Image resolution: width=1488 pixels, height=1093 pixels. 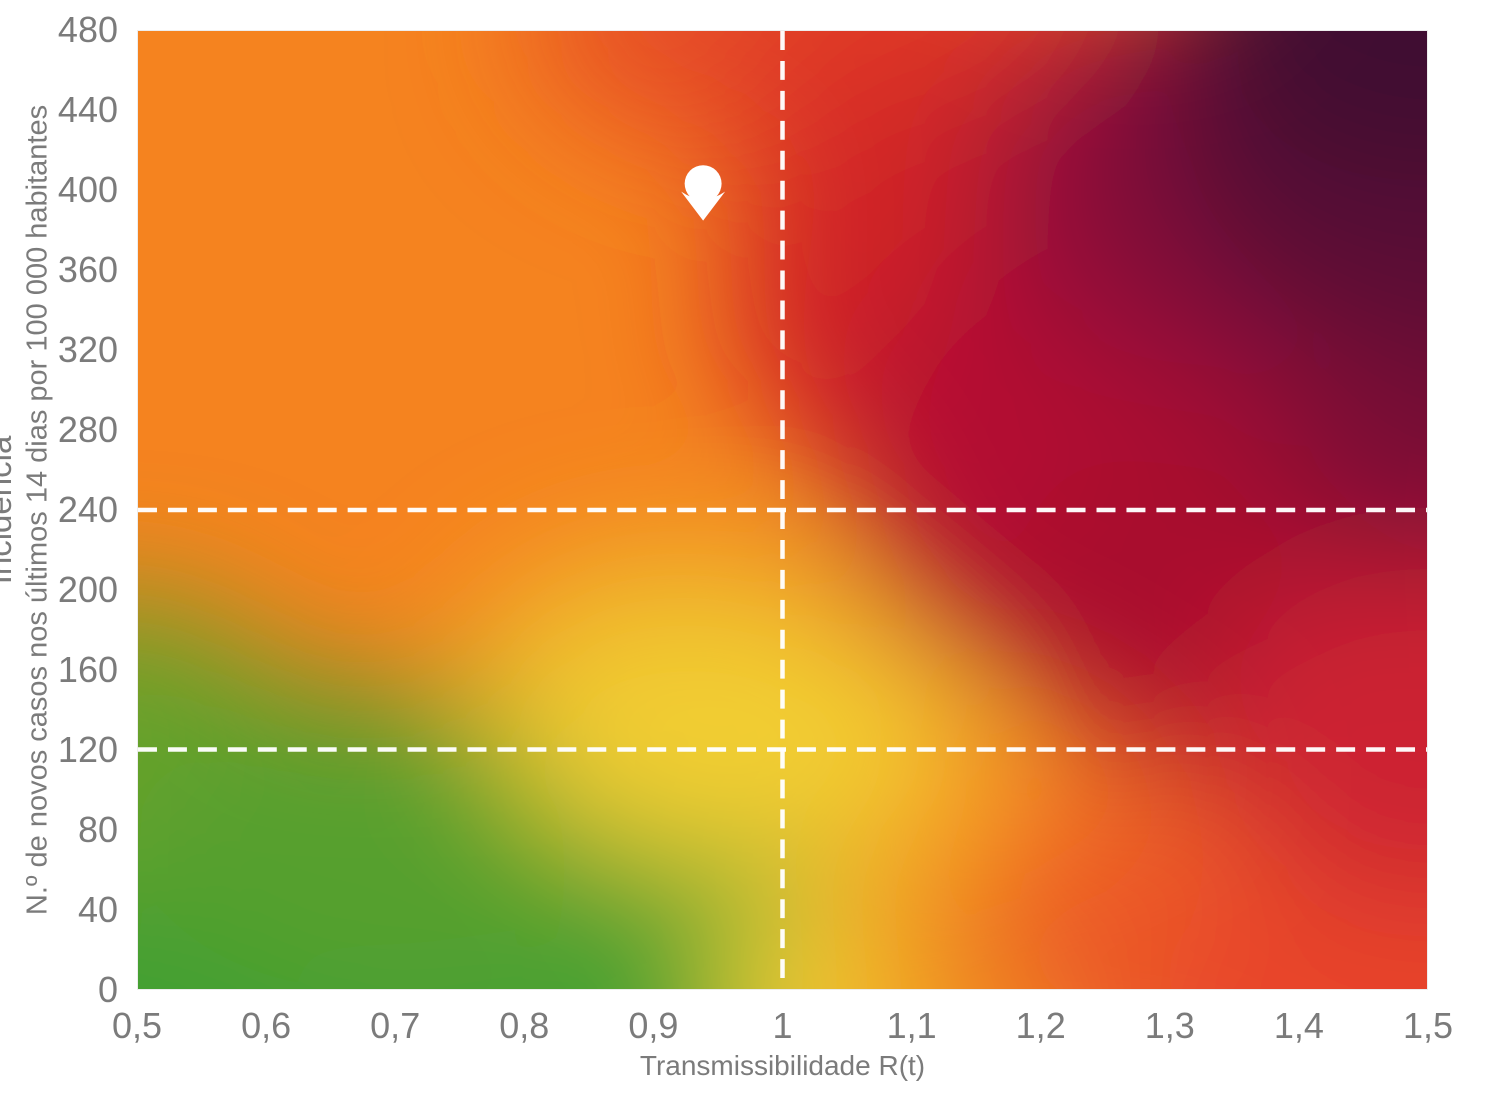 I want to click on x-tick-label: 1,4, so click(x=1298, y=1025).